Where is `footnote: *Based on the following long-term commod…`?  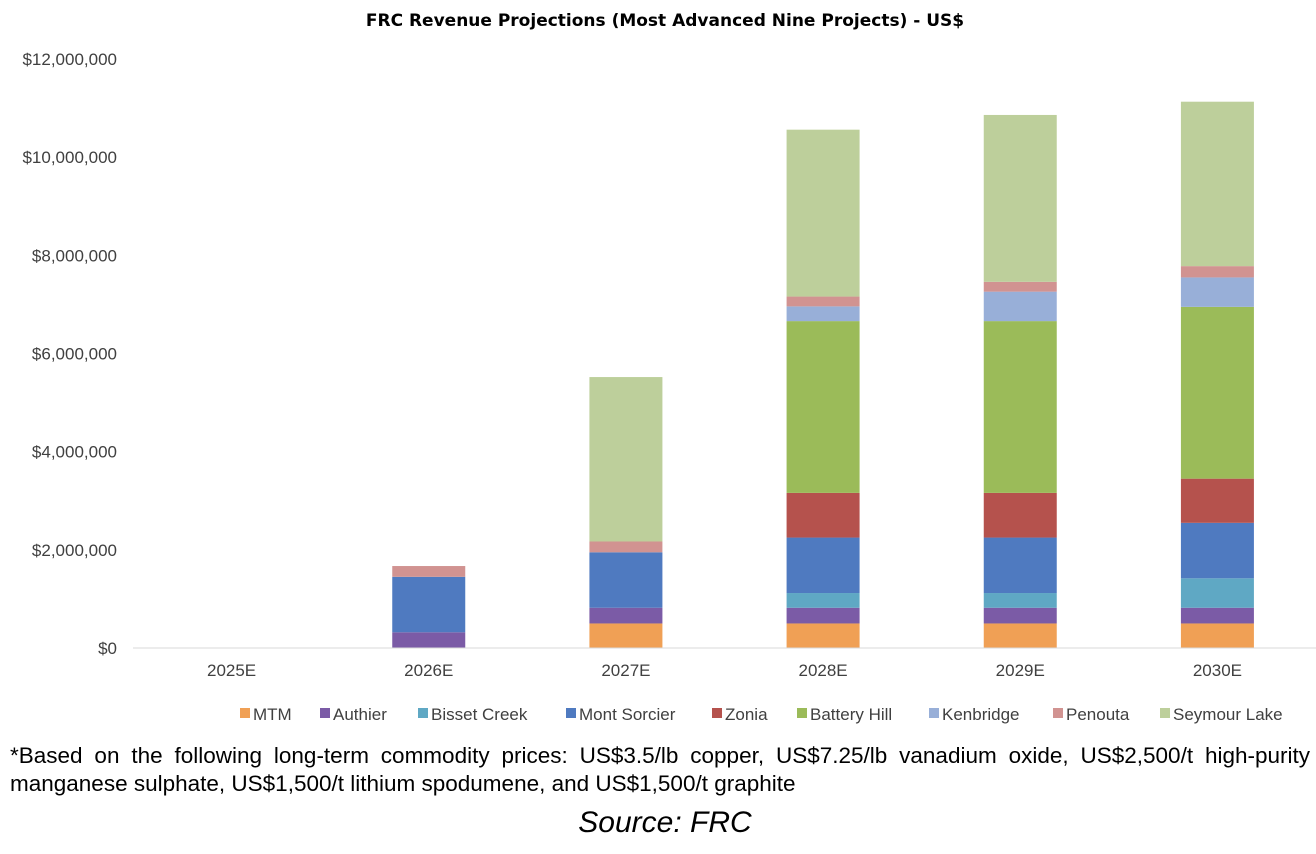 footnote: *Based on the following long-term commod… is located at coordinates (660, 769).